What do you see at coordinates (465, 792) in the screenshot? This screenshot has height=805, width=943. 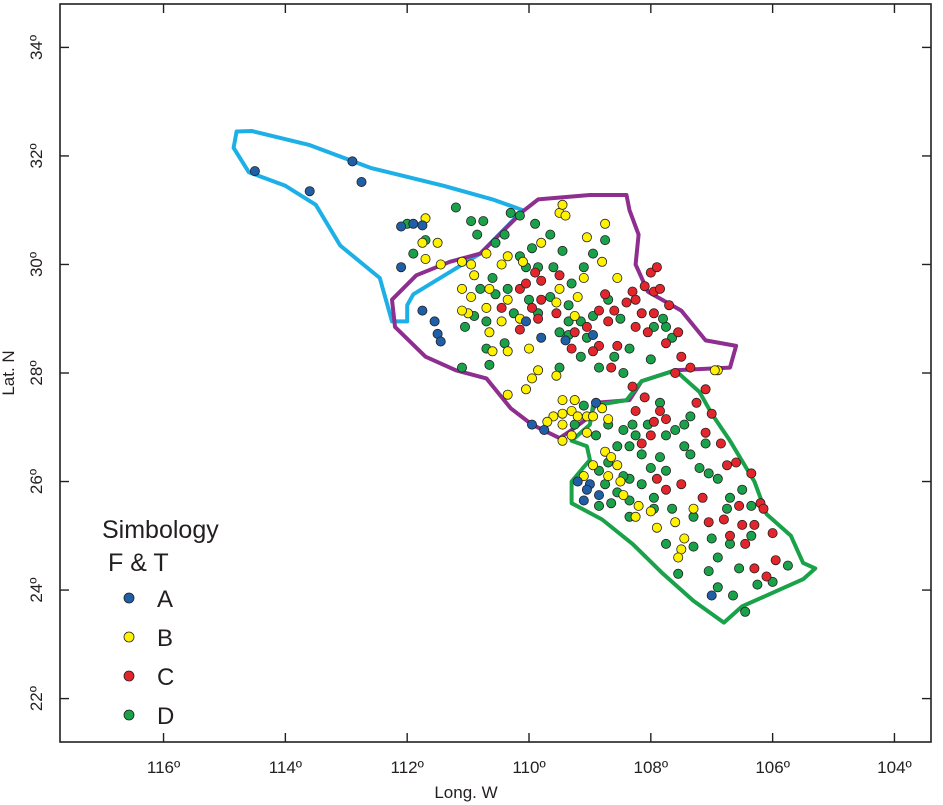 I see `x-axis-title: Long. W` at bounding box center [465, 792].